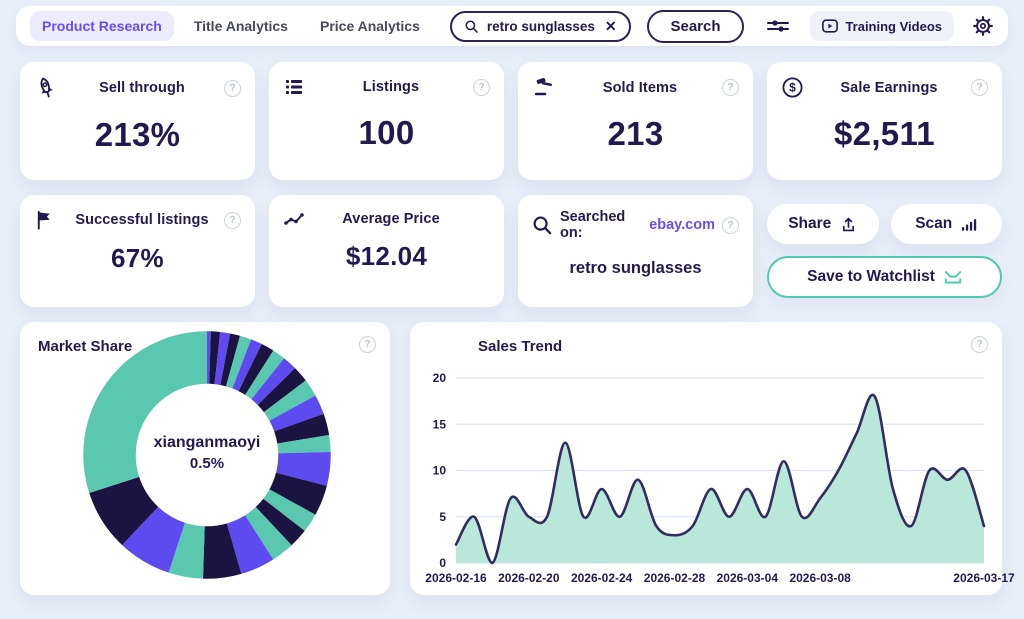 The image size is (1024, 619). What do you see at coordinates (391, 87) in the screenshot?
I see `stat-title: Listings` at bounding box center [391, 87].